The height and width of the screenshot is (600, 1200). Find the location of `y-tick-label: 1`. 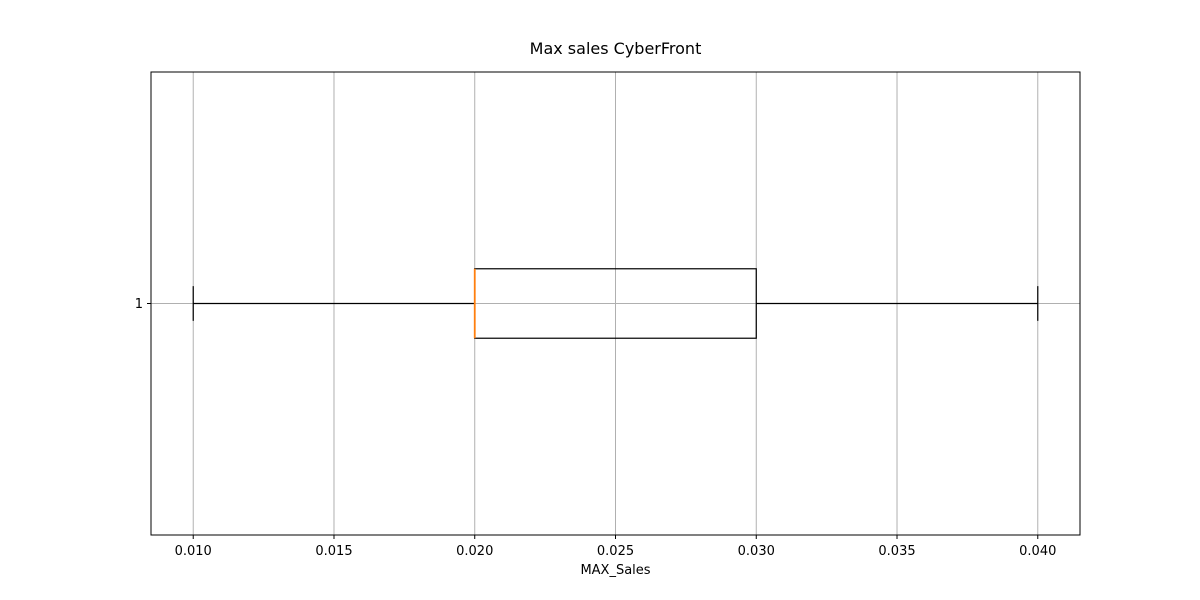

y-tick-label: 1 is located at coordinates (139, 304).